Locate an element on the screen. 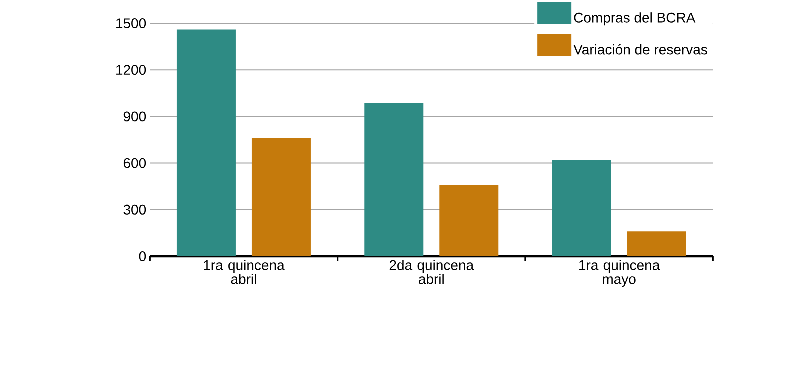 The image size is (800, 373). y-tick-label: 1200 is located at coordinates (131, 70).